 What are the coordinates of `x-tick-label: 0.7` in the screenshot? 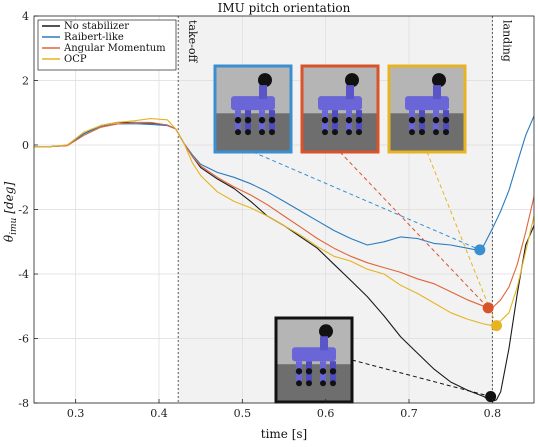 It's located at (409, 413).